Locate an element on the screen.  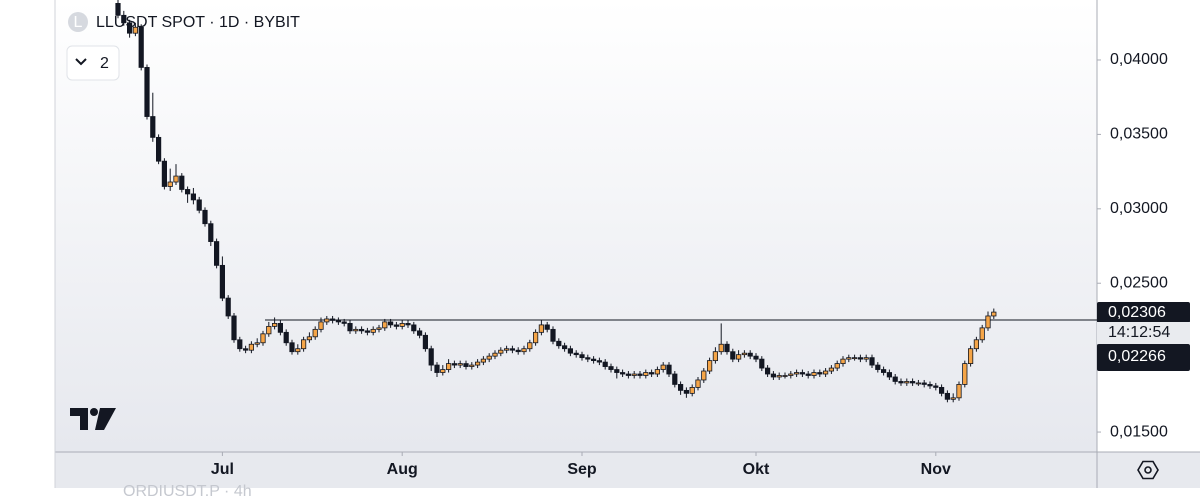
x-tick-label: Okt is located at coordinates (756, 469).